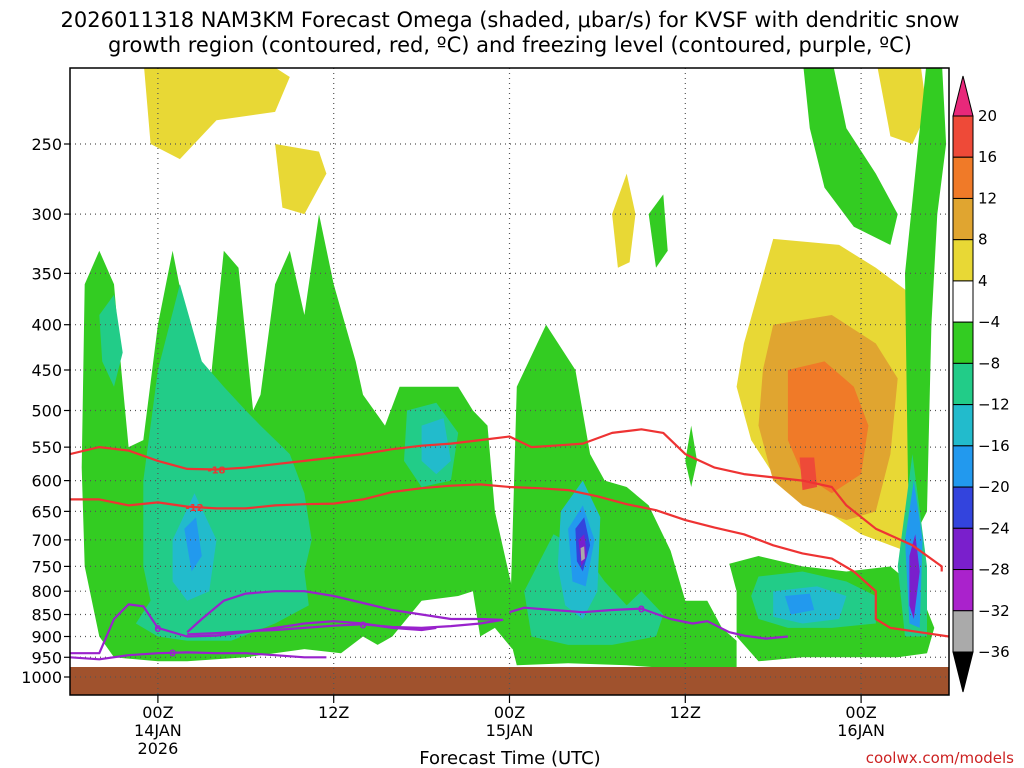 Image resolution: width=1024 pixels, height=768 pixels. I want to click on y-tick-label-550: 550, so click(46, 447).